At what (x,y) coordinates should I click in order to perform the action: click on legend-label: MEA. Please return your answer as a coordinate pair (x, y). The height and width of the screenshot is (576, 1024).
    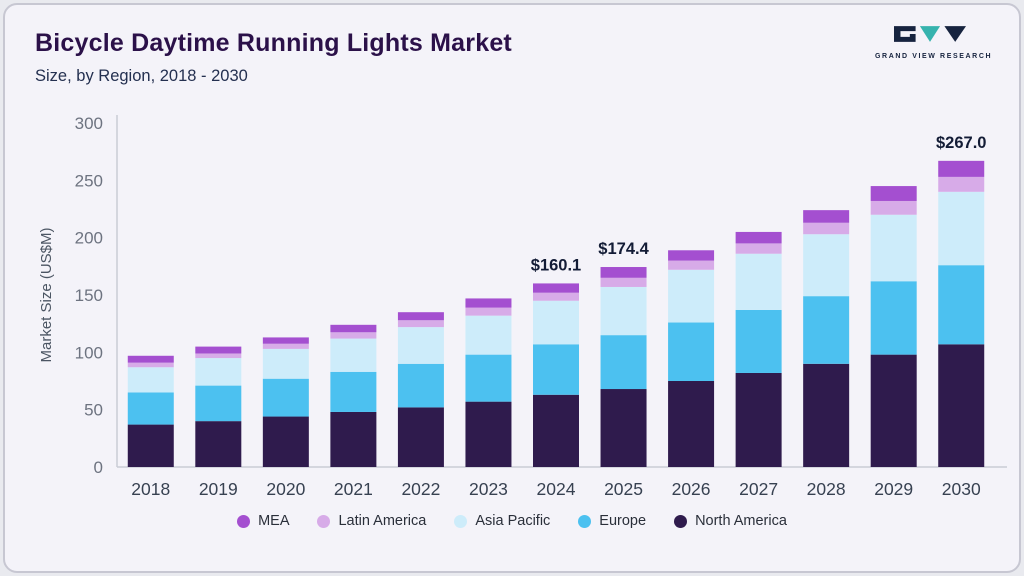
    Looking at the image, I should click on (274, 521).